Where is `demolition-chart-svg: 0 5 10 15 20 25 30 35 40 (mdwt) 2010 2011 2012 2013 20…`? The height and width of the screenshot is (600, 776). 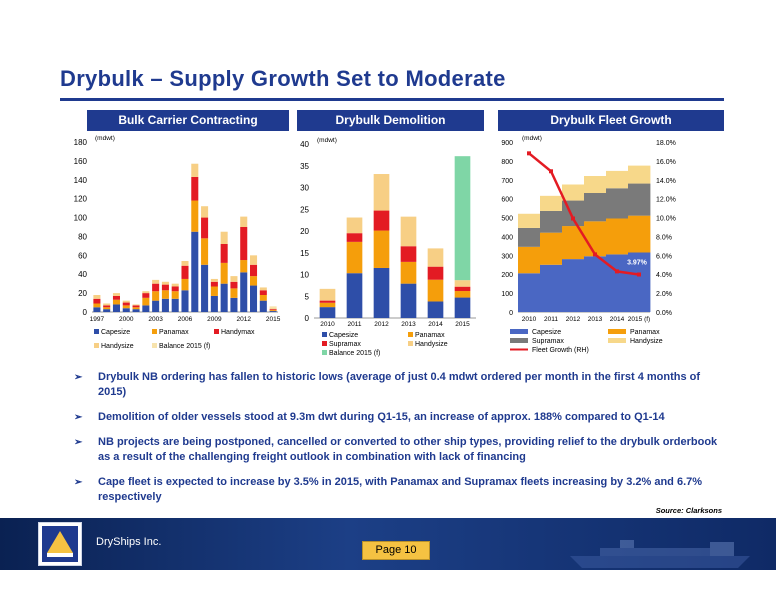
demolition-chart-svg: 0 5 10 15 20 25 30 35 40 (mdwt) 2010 2011 2012 2013 20… is located at coordinates (388, 247).